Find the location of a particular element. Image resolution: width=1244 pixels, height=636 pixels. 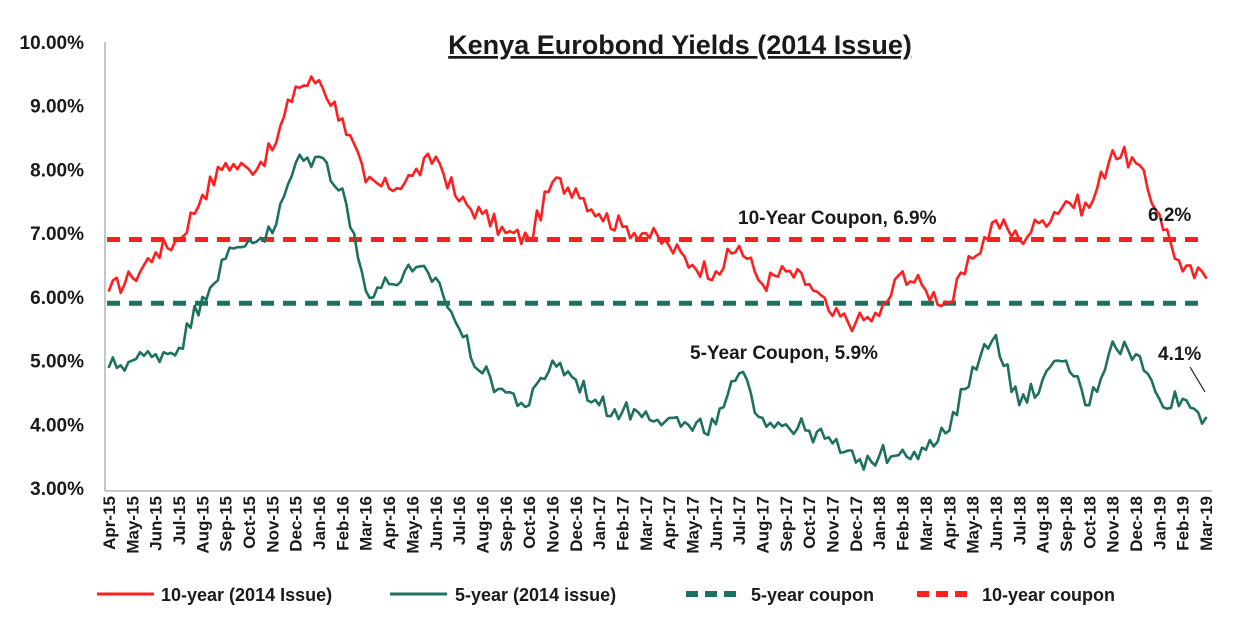

x-tick-label: Jun-16 is located at coordinates (436, 523).